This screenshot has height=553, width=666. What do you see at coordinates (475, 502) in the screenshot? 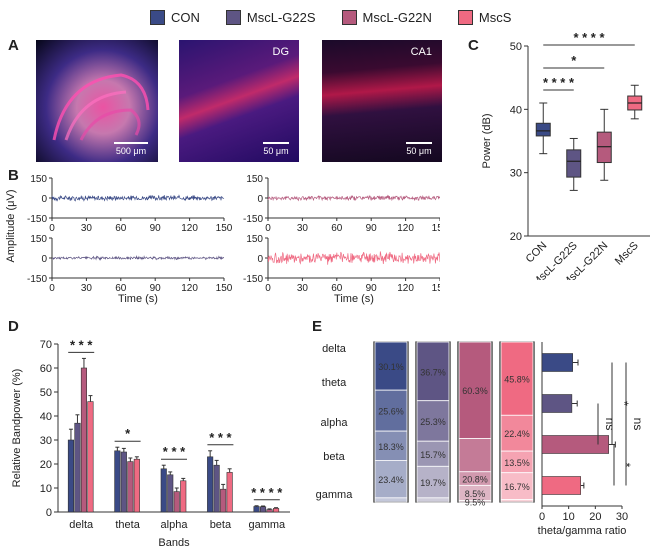
I see `stack-segment-label: 9.5%` at bounding box center [475, 502].